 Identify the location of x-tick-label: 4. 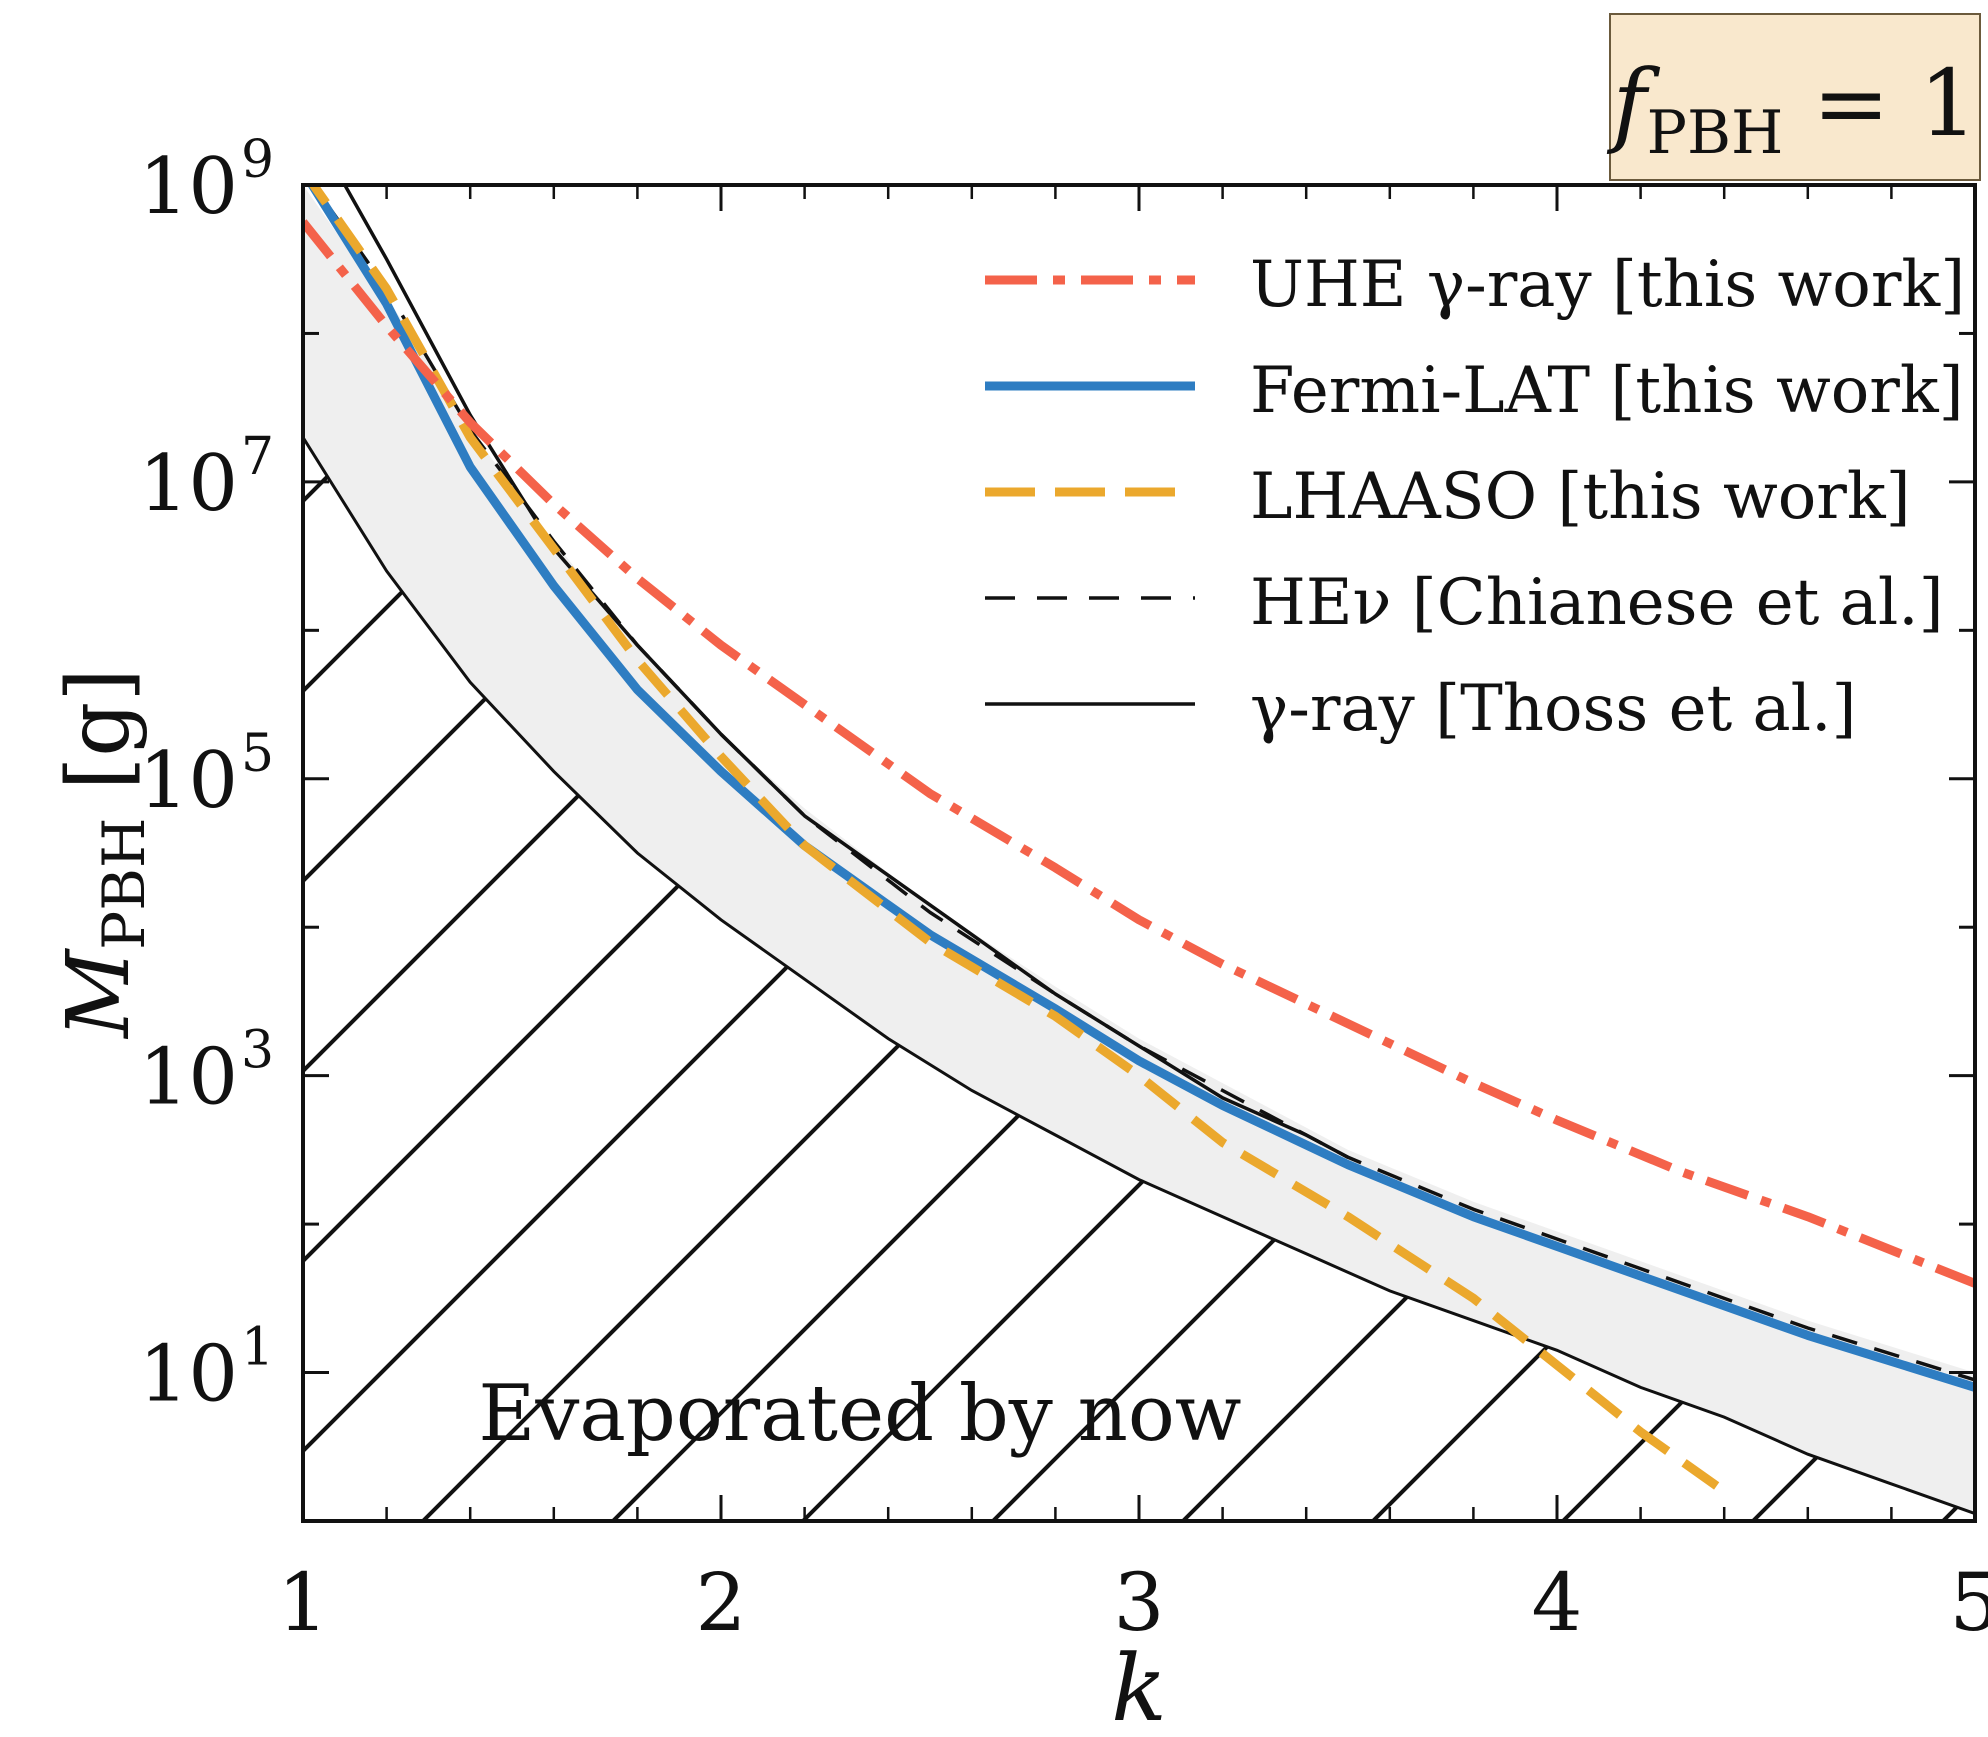
(1557, 1602).